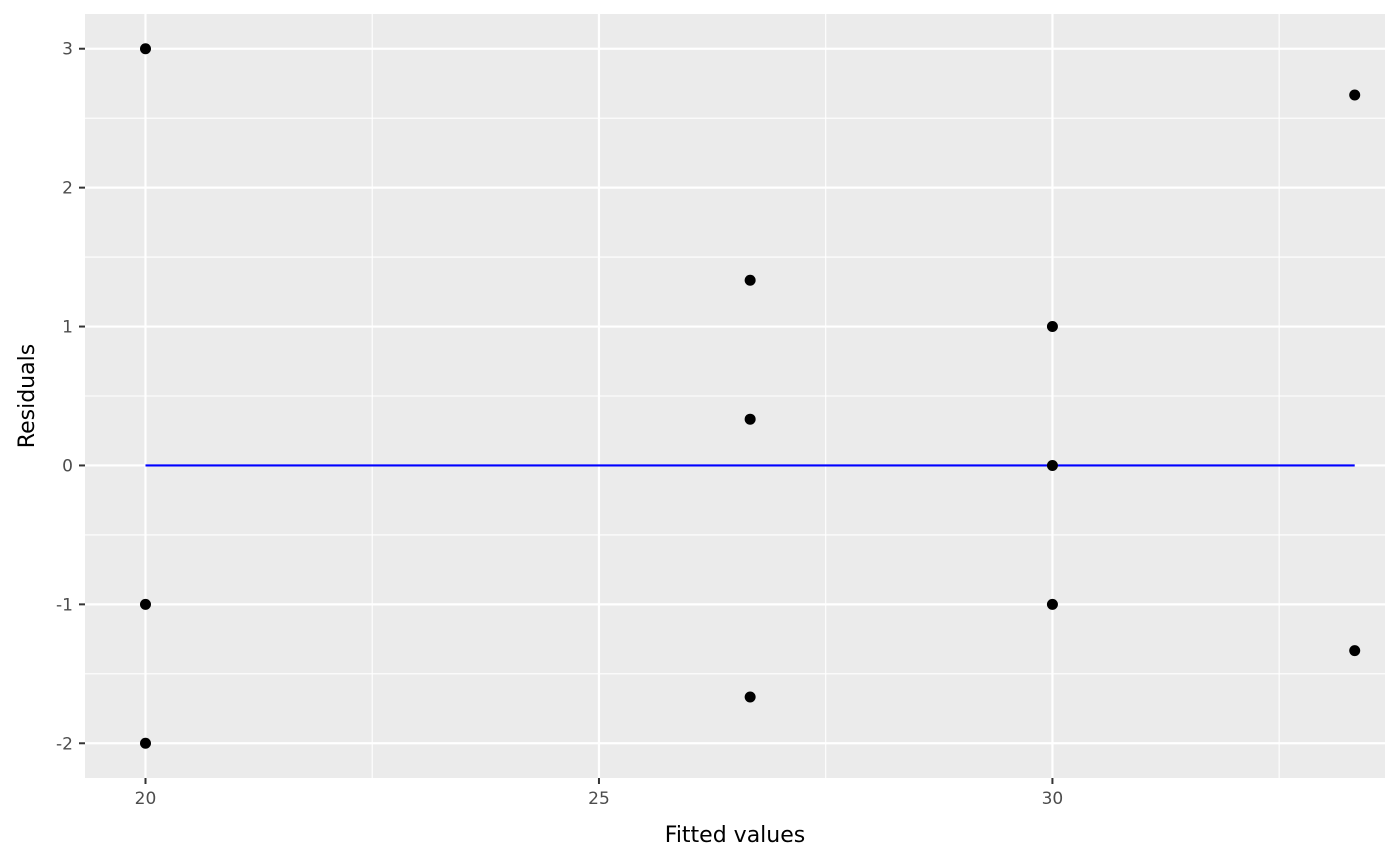 This screenshot has height=865, width=1400. What do you see at coordinates (67, 50) in the screenshot?
I see `y-tick-label: 3` at bounding box center [67, 50].